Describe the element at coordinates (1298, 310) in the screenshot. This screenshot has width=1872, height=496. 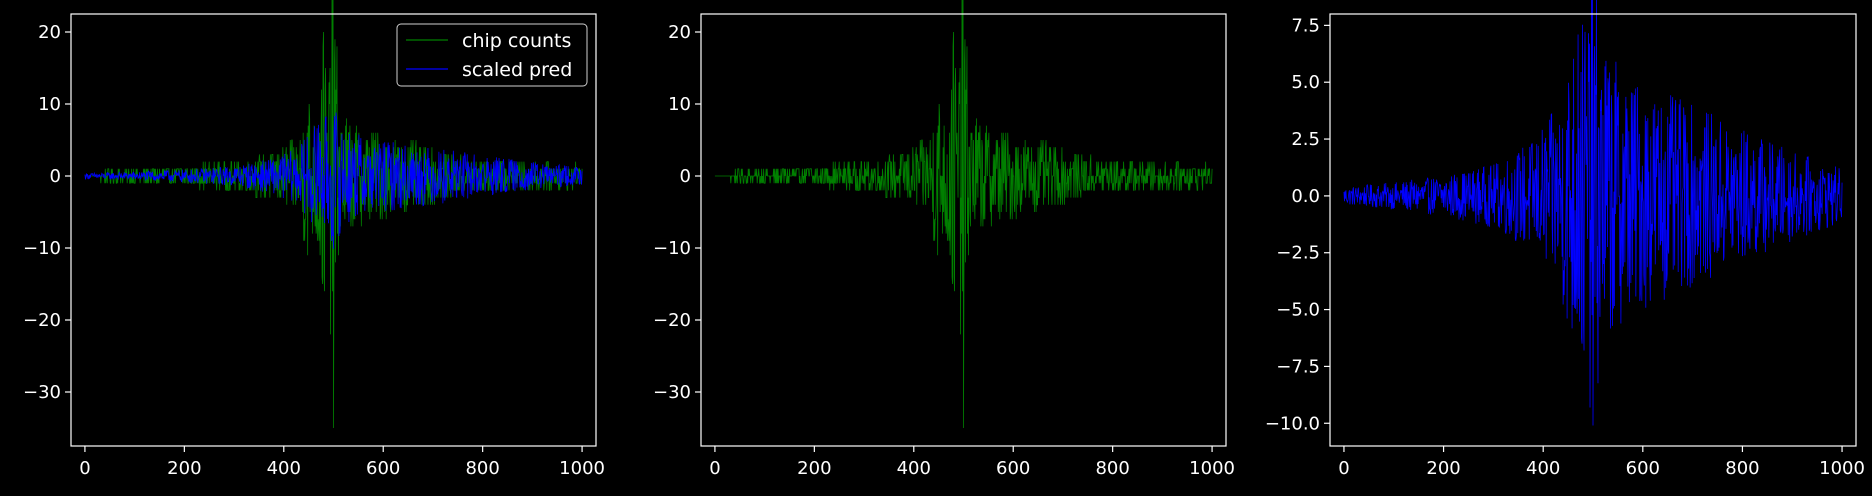
I see `y-tick-label: −5.0` at that location.